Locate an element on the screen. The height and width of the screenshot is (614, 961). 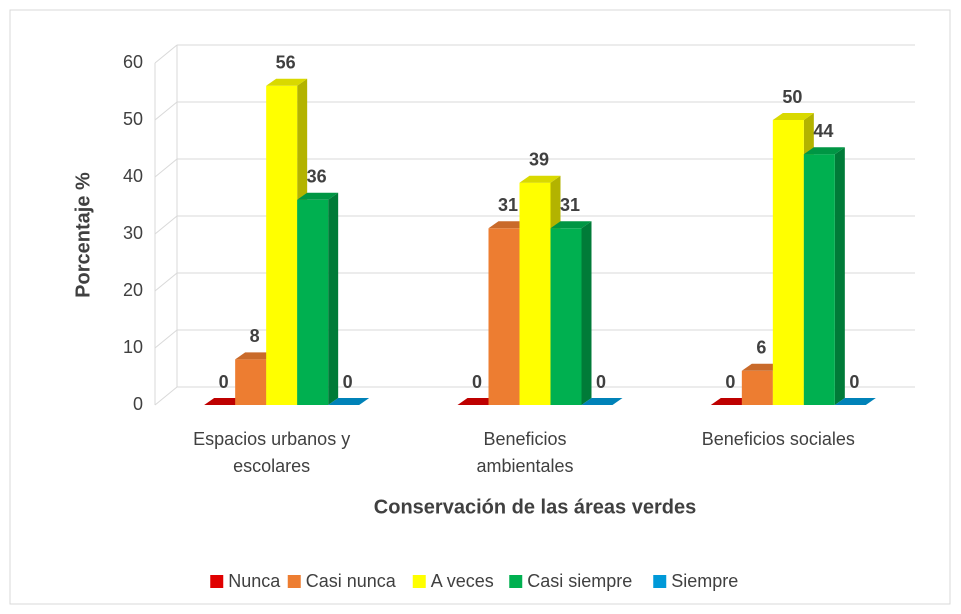
legend-label: Nunca is located at coordinates (254, 581).